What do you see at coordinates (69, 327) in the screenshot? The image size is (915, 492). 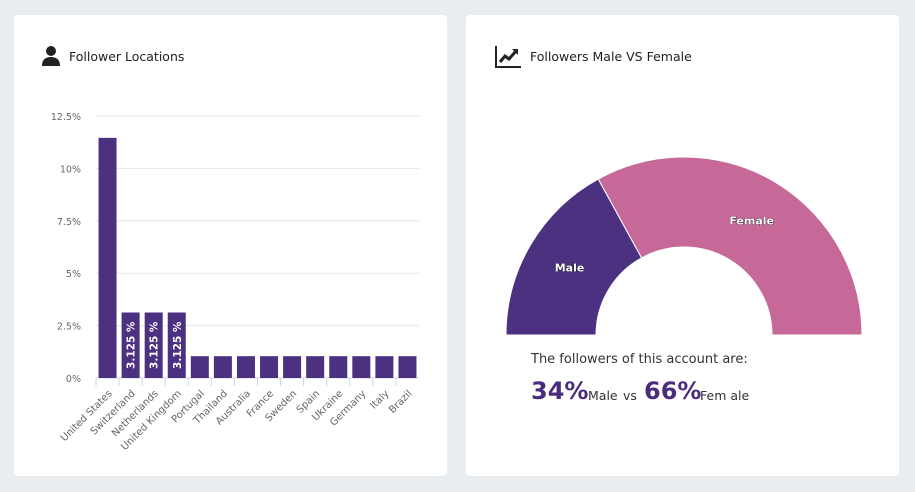 I see `y-tick-label: 2.5%` at bounding box center [69, 327].